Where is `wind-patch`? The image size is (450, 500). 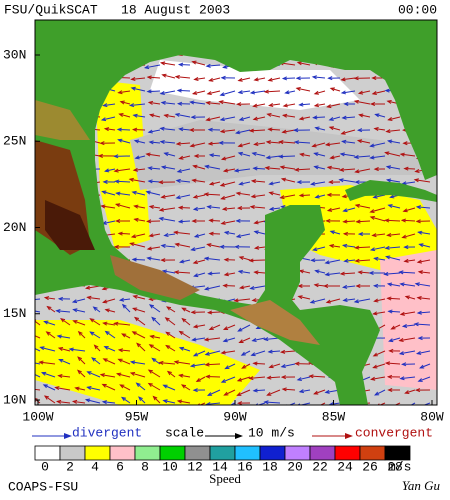
wind-patch is located at coordinates (147, 362).